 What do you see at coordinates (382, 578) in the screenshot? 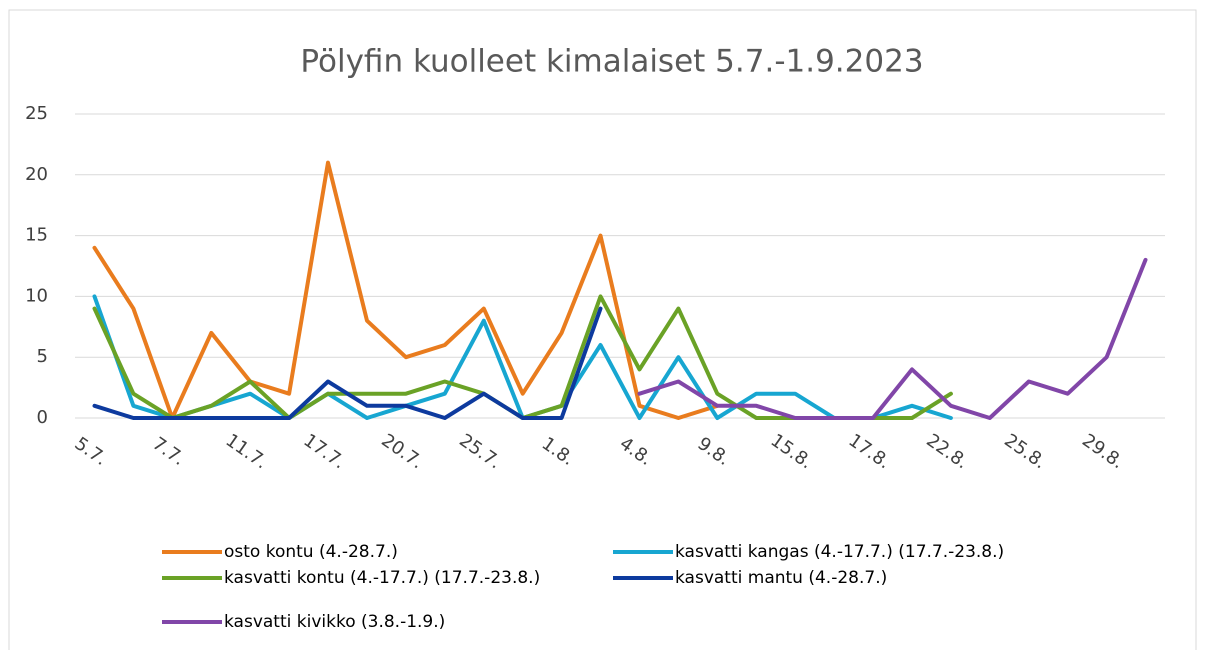
I see `legend-label: kasvatti kontu (4.-17.7.) (17.7.-23.8.)` at bounding box center [382, 578].